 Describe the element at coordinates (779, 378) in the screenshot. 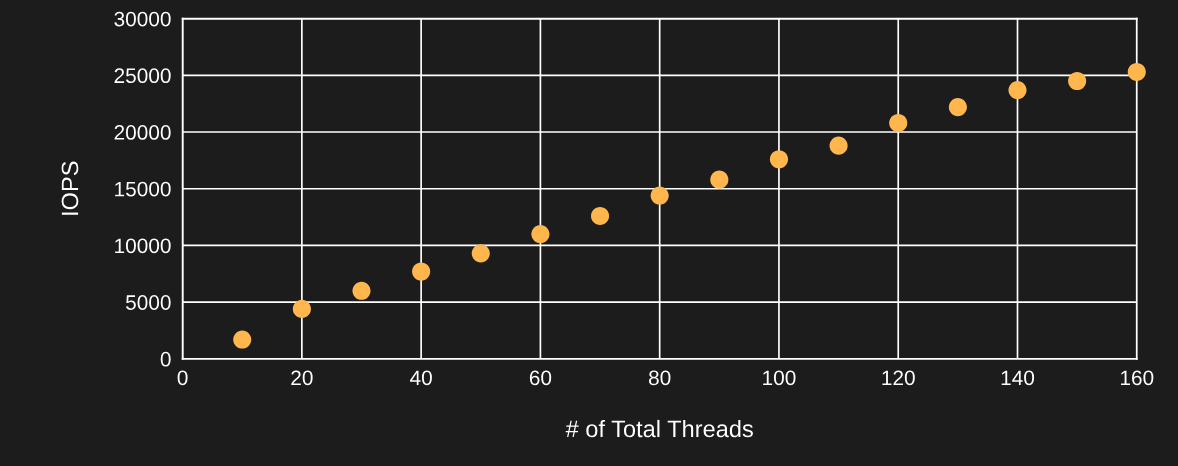

I see `x-tick-label: 100` at that location.